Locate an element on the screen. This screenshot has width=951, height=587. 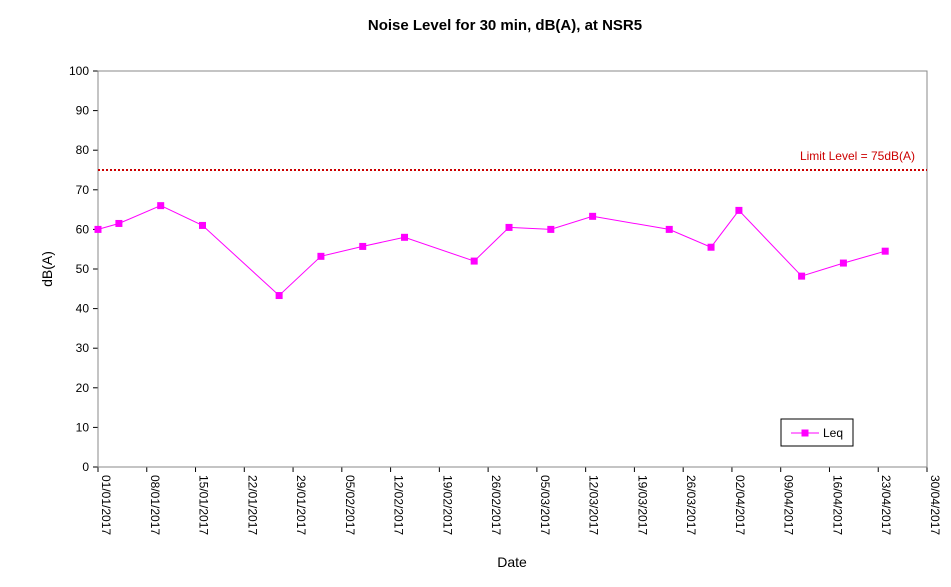
series-leq is located at coordinates (491, 251).